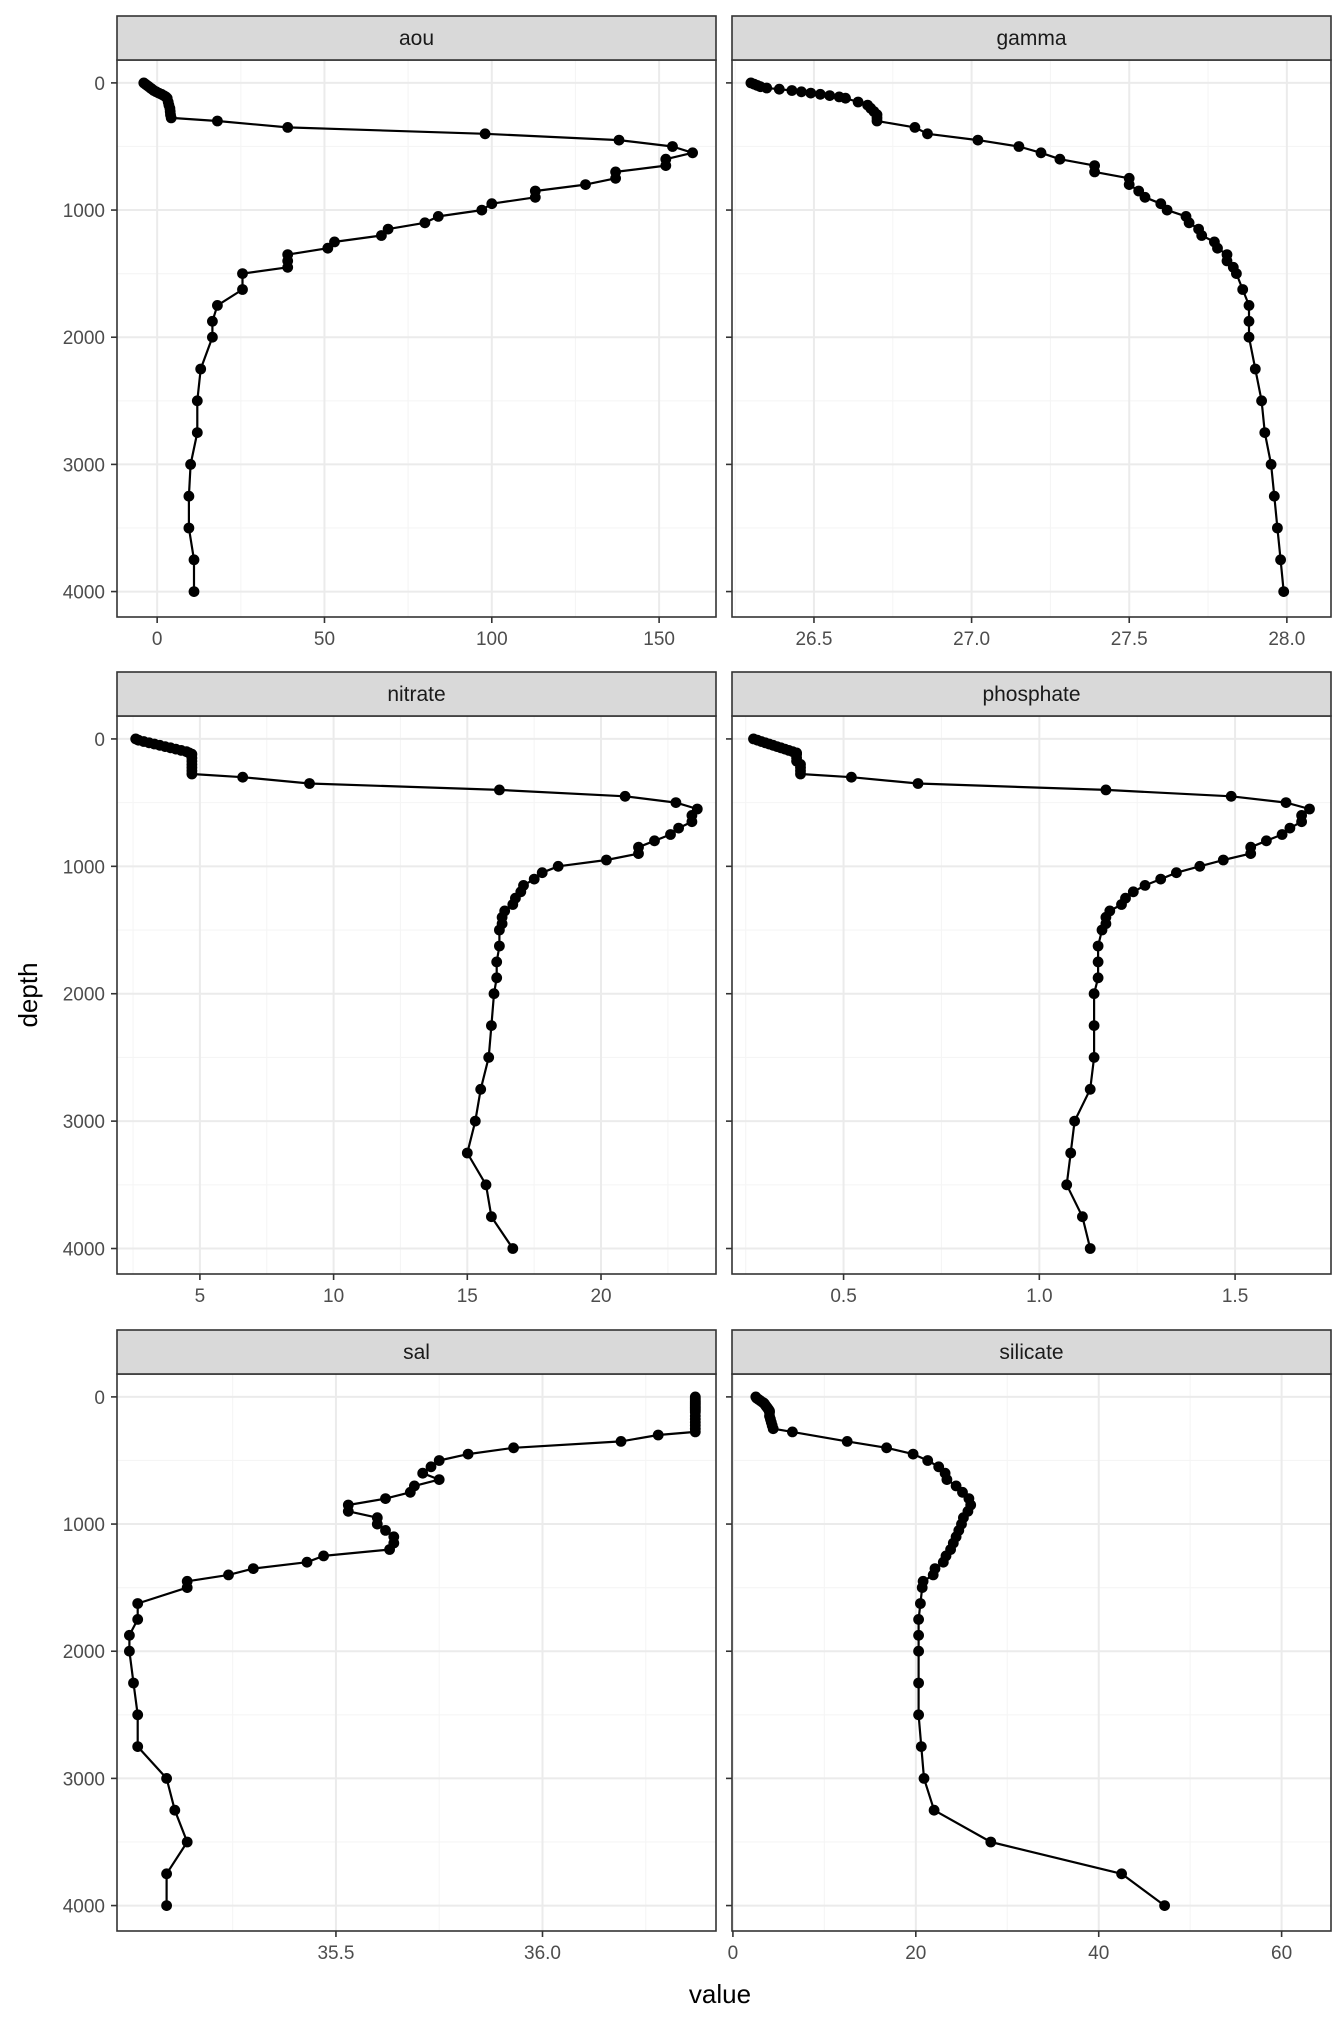  What do you see at coordinates (1031, 694) in the screenshot?
I see `facet-strip-label: phosphate` at bounding box center [1031, 694].